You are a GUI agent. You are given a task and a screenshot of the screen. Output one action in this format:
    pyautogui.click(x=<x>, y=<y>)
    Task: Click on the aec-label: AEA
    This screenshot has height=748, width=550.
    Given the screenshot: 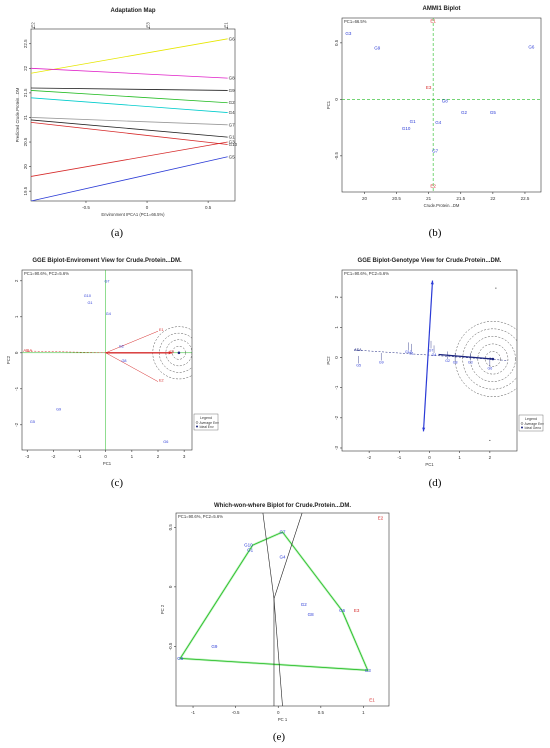 What is the action you would take?
    pyautogui.click(x=27, y=350)
    